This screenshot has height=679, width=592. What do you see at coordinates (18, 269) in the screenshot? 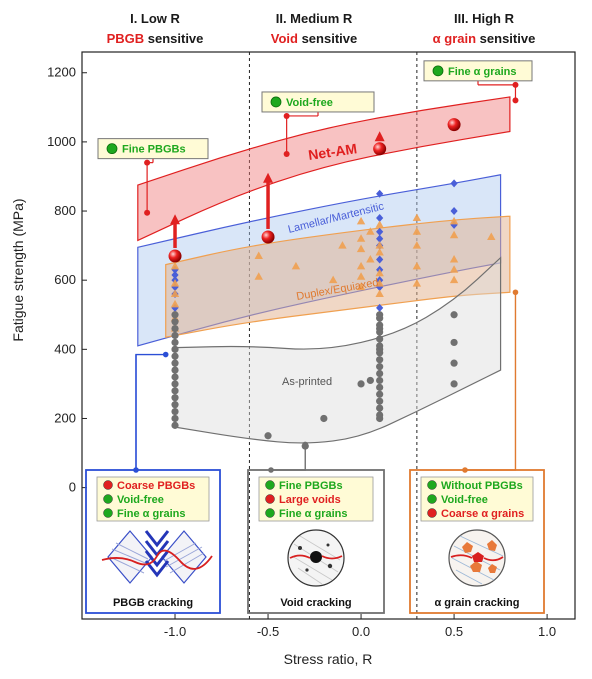
I see `y-axis-label: Fatigue strength (MPa)` at bounding box center [18, 269].